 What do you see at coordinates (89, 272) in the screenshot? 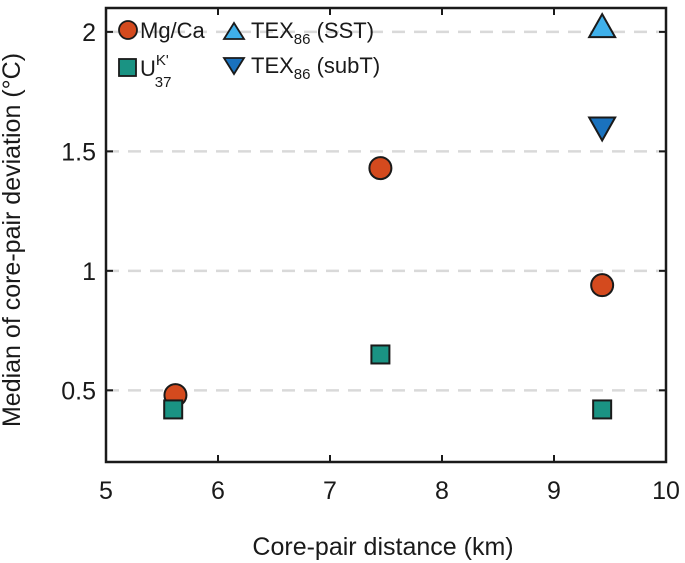
I see `y-tick-label: 1` at bounding box center [89, 272].